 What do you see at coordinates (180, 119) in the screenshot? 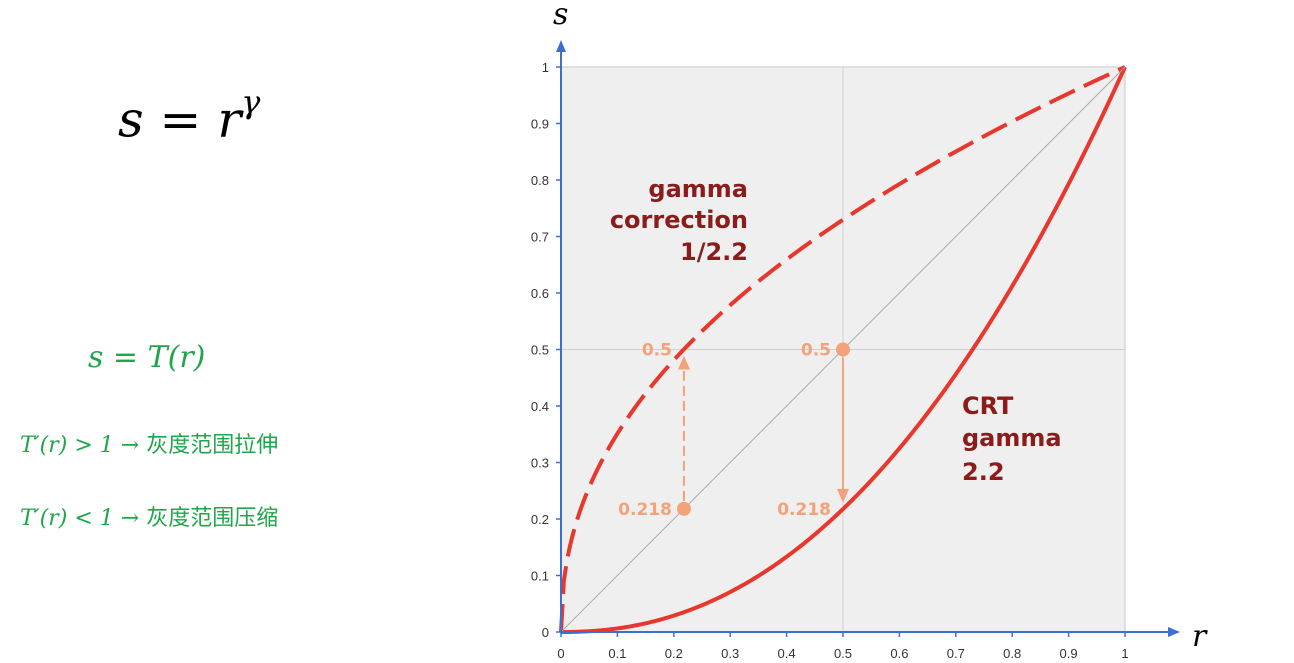
I see `gamma-formula-base: s = r` at bounding box center [180, 119].